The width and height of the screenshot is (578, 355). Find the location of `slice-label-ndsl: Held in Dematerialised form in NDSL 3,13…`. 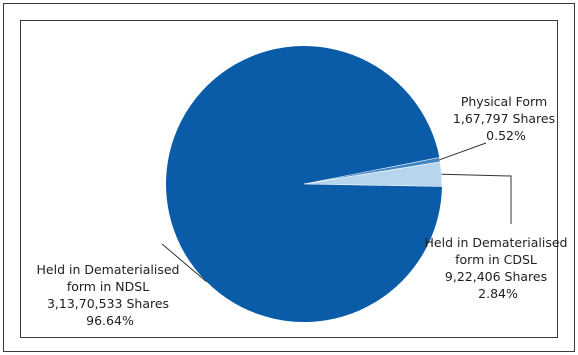

slice-label-ndsl: Held in Dematerialised form in NDSL 3,13… is located at coordinates (110, 295).